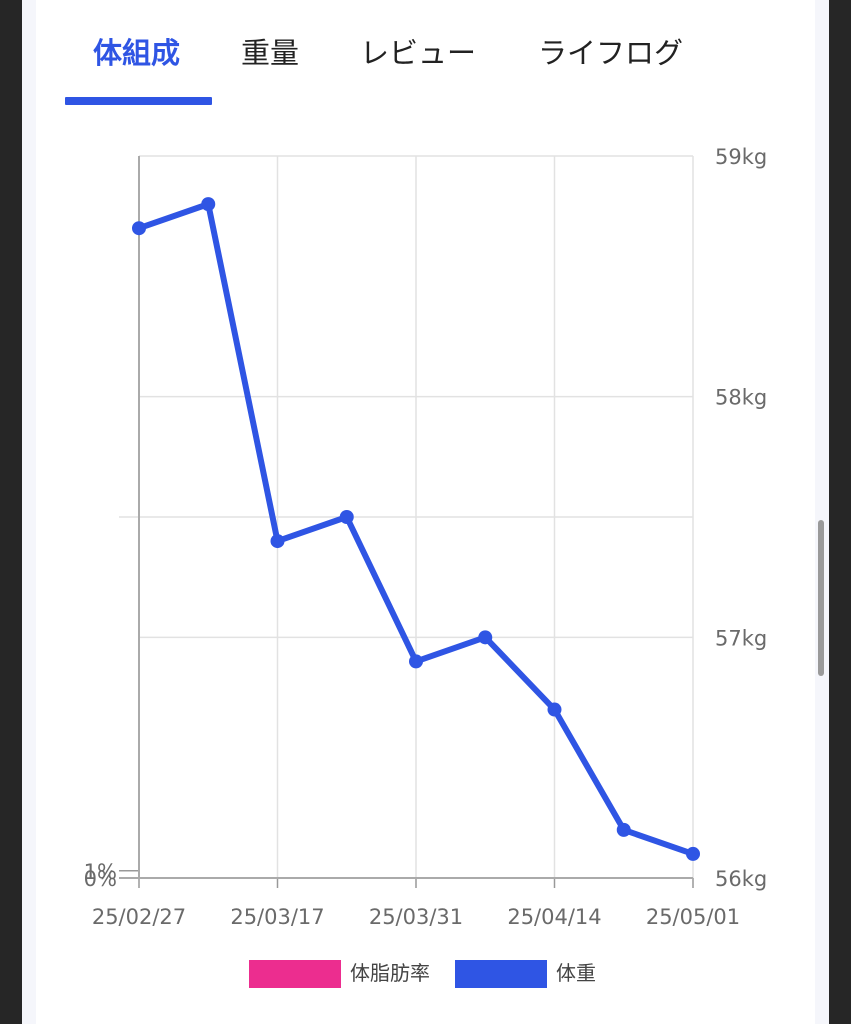 Image resolution: width=851 pixels, height=1024 pixels. What do you see at coordinates (100, 879) in the screenshot?
I see `y-left-tick-label: 0%` at bounding box center [100, 879].